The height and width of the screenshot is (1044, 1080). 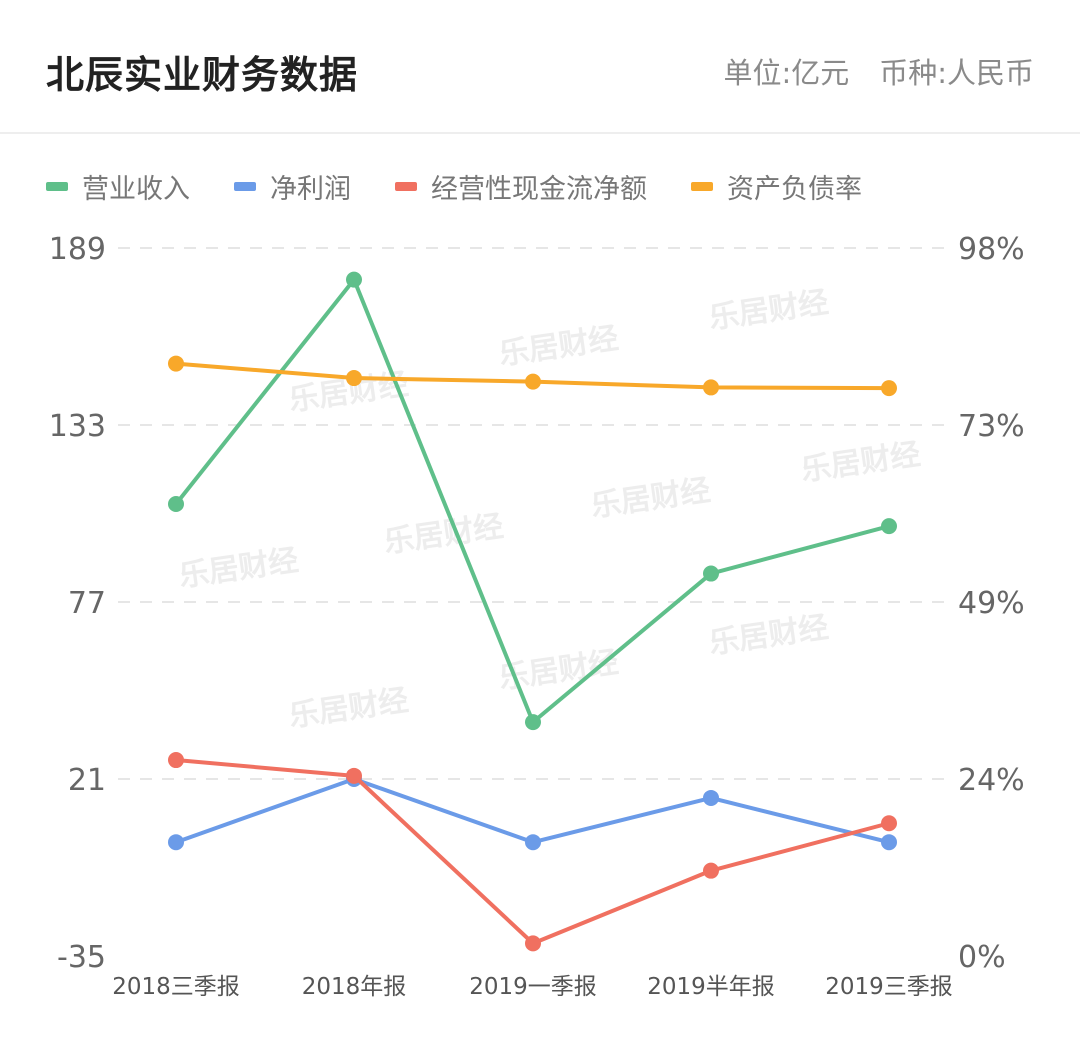 What do you see at coordinates (702, 186) in the screenshot?
I see `legend-swatch-debt-ratio` at bounding box center [702, 186].